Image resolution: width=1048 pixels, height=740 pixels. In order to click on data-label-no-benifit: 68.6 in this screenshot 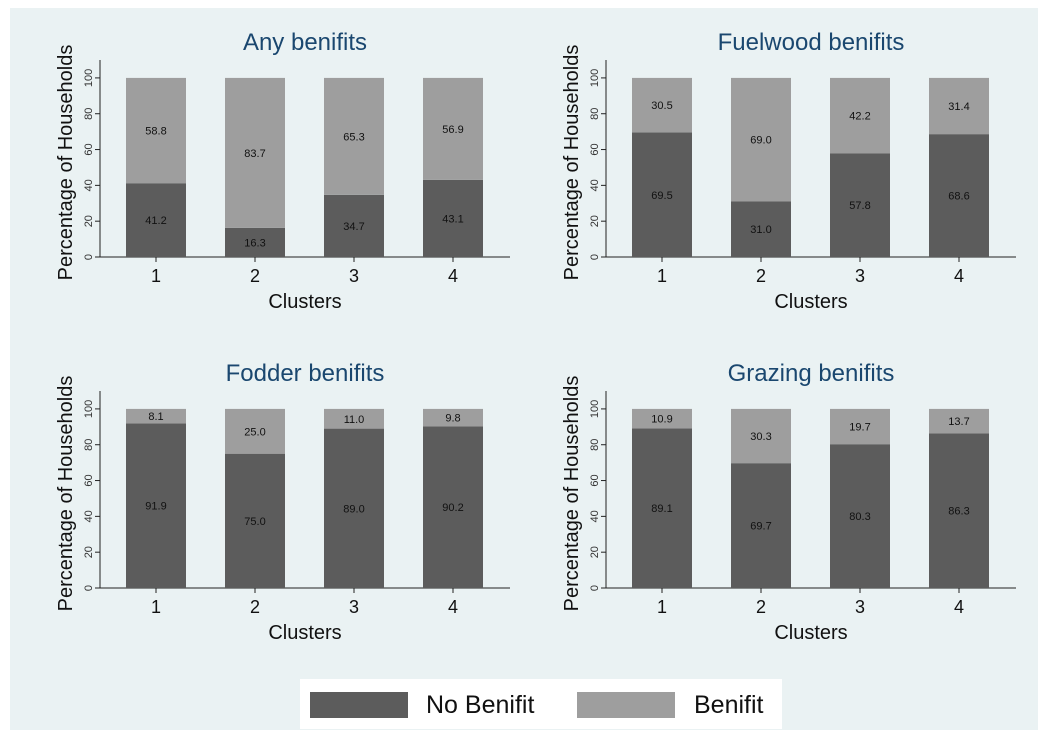, I will do `click(958, 197)`.